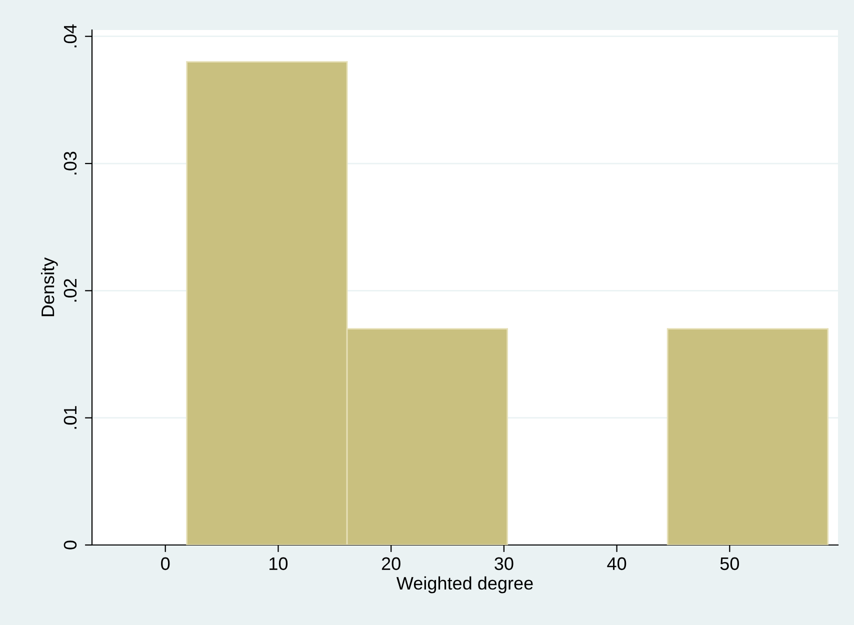 Image resolution: width=854 pixels, height=625 pixels. What do you see at coordinates (729, 563) in the screenshot?
I see `x-tick-label: 50` at bounding box center [729, 563].